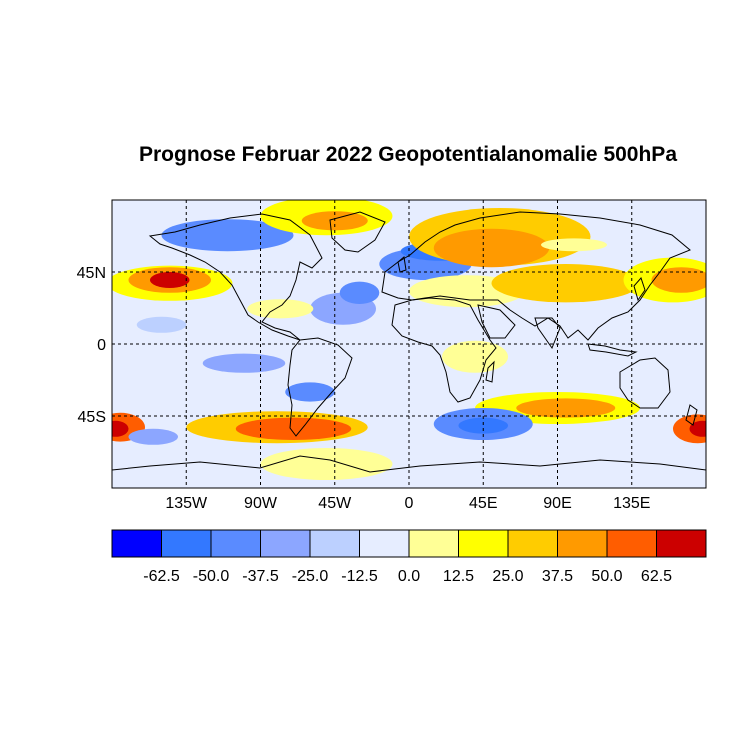 The height and width of the screenshot is (741, 741). What do you see at coordinates (211, 576) in the screenshot?
I see `colorbar-label: -50.0` at bounding box center [211, 576].